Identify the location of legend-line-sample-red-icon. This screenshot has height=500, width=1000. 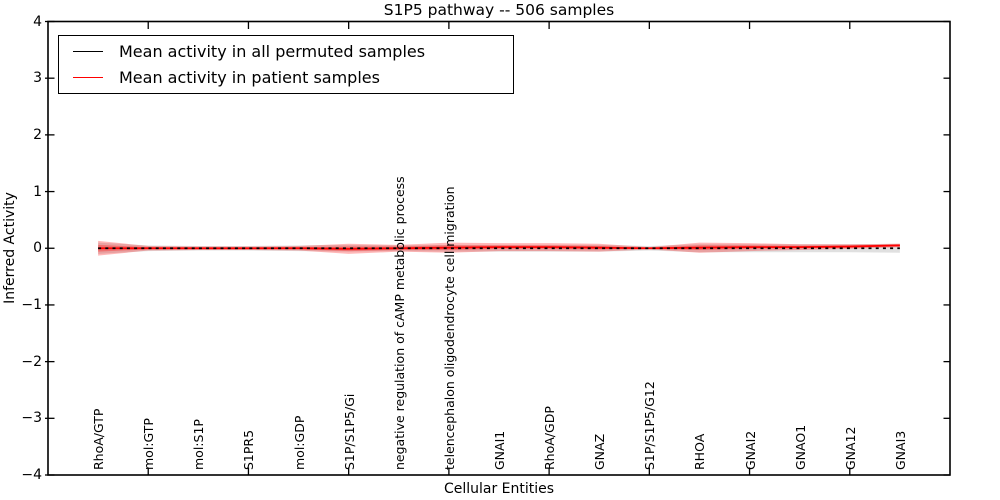
(88, 78).